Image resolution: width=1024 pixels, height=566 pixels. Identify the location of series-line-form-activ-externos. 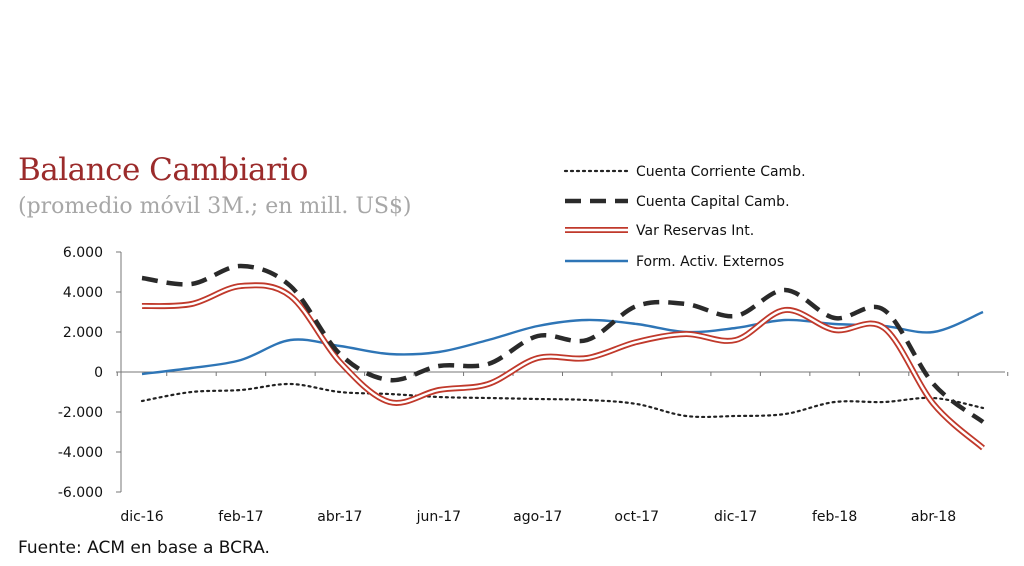
(562, 343).